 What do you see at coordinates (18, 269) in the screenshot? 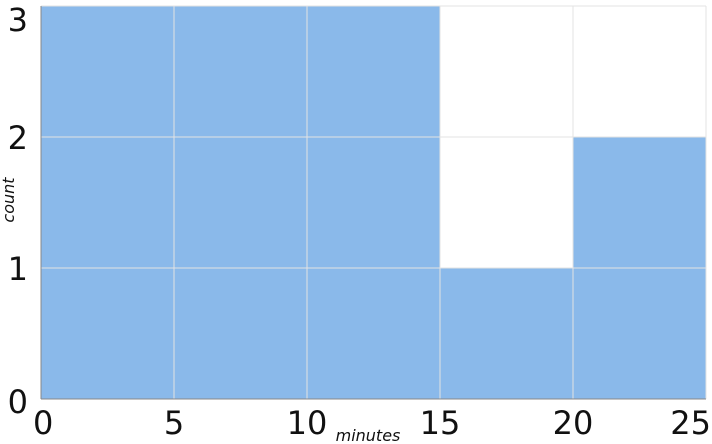
I see `y-tick-label: 1` at bounding box center [18, 269].